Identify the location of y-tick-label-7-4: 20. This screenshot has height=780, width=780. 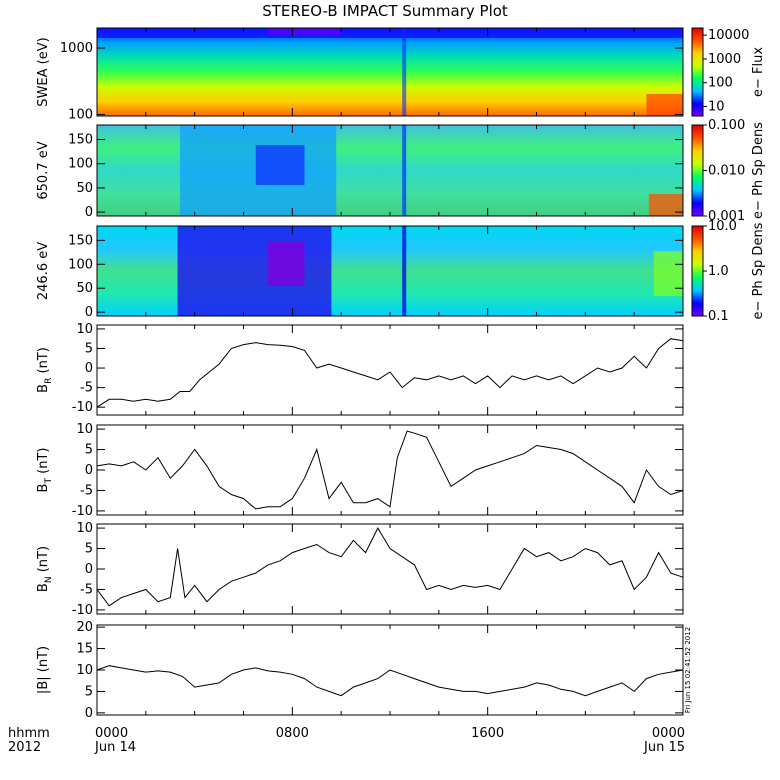
(84, 627).